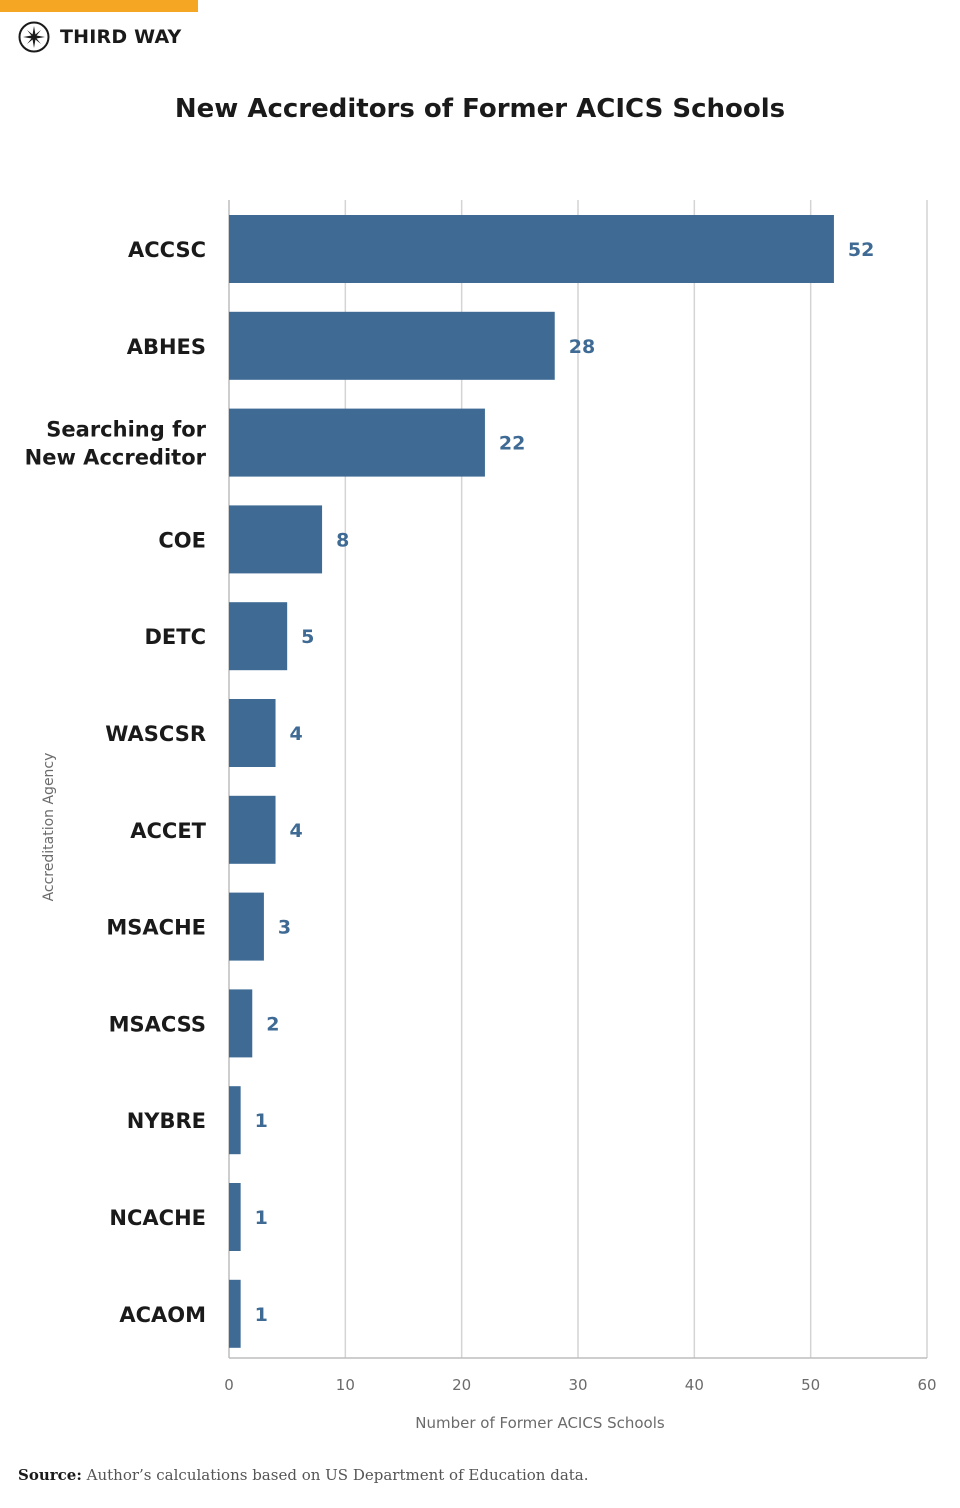 Image resolution: width=960 pixels, height=1508 pixels. What do you see at coordinates (34, 37) in the screenshot?
I see `compass-star-icon` at bounding box center [34, 37].